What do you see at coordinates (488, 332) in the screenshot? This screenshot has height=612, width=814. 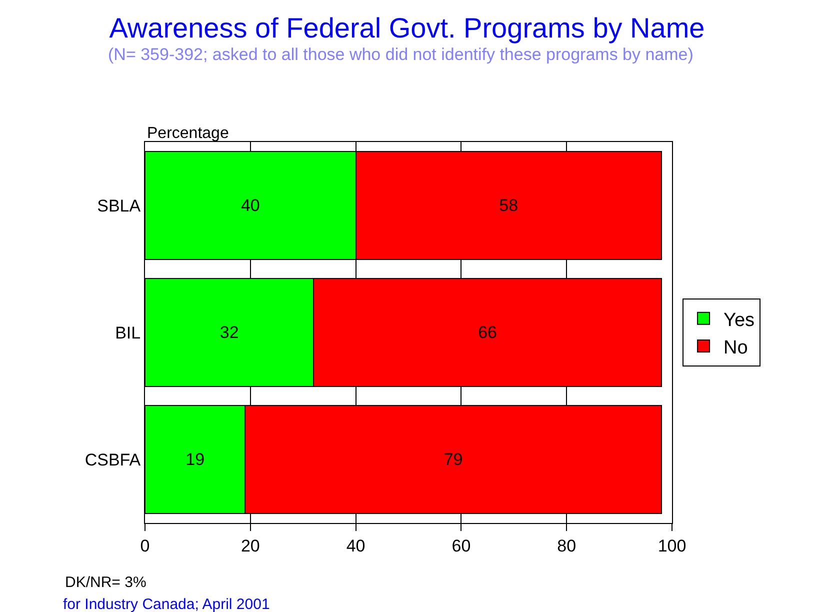 I see `data-label: 66` at bounding box center [488, 332].